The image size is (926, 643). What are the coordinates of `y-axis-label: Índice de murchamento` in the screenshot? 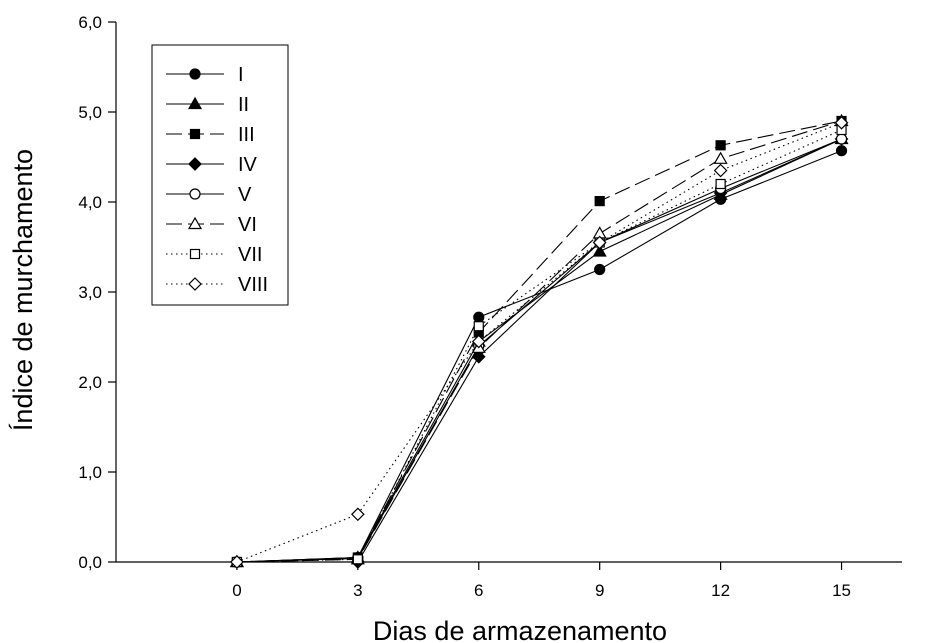 It's located at (23, 290).